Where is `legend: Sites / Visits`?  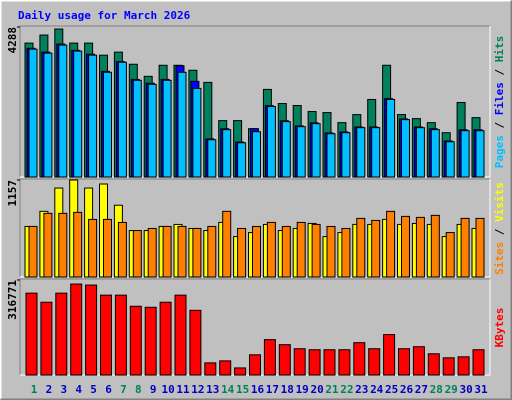
legend: Sites / Visits is located at coordinates (499, 228).